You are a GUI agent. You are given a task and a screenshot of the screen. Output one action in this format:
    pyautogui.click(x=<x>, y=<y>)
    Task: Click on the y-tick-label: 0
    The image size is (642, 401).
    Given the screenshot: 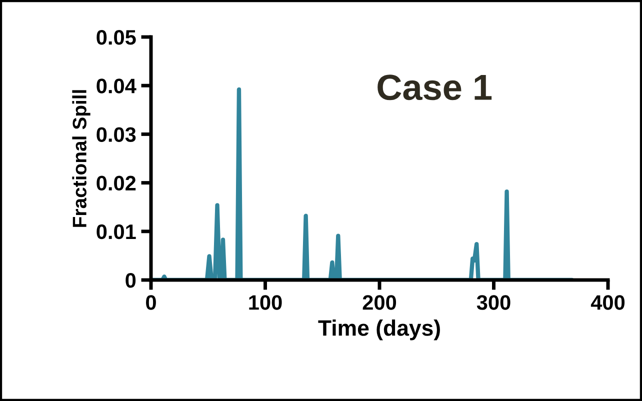 What is the action you would take?
    pyautogui.click(x=131, y=280)
    